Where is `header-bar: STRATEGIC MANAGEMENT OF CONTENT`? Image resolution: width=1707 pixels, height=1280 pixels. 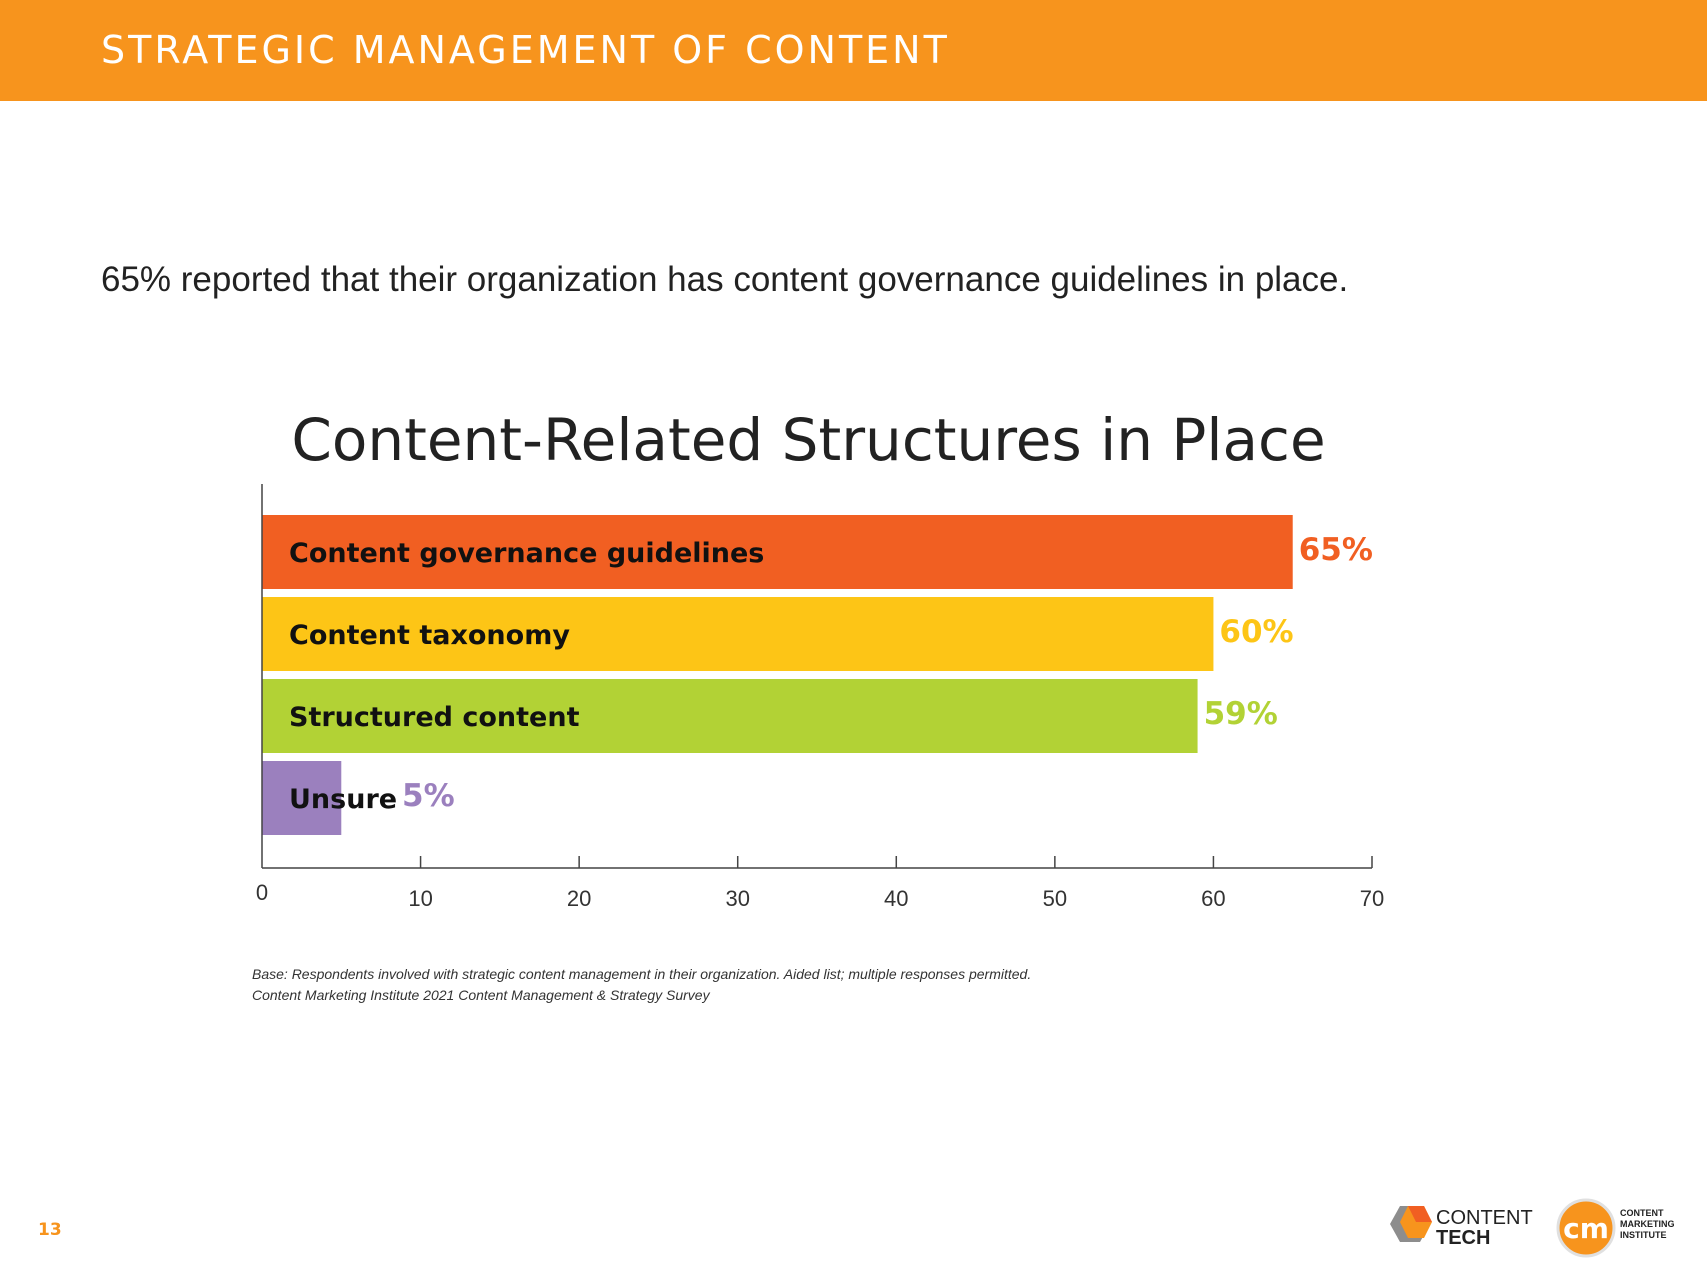 header-bar: STRATEGIC MANAGEMENT OF CONTENT is located at coordinates (853, 50).